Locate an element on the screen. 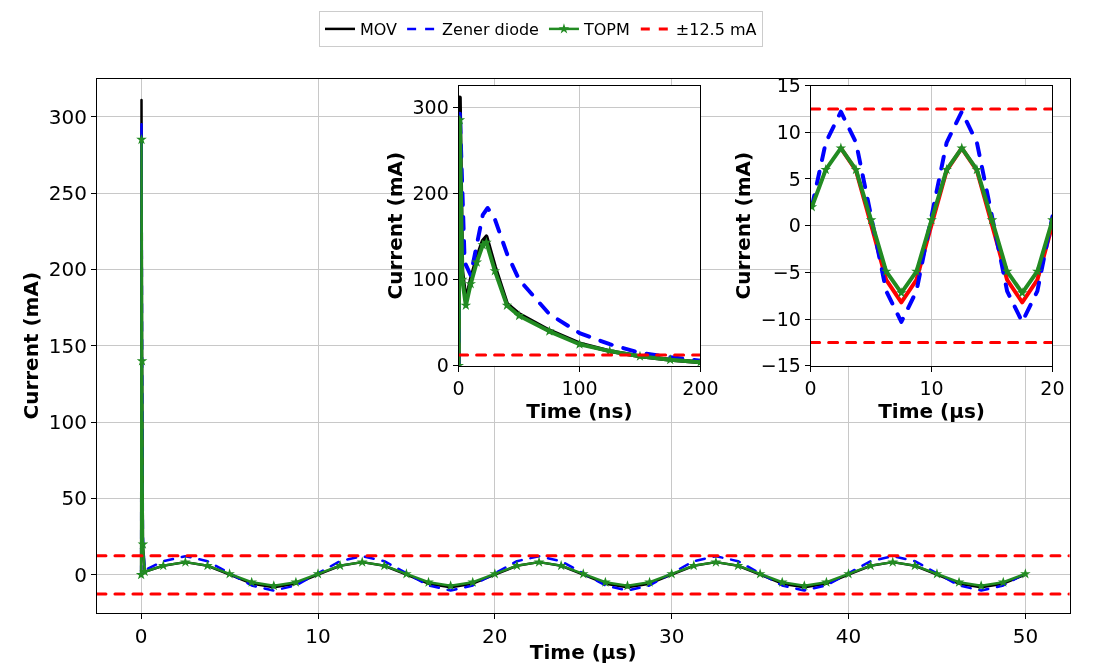  x-tick-label: 50 is located at coordinates (1025, 635).